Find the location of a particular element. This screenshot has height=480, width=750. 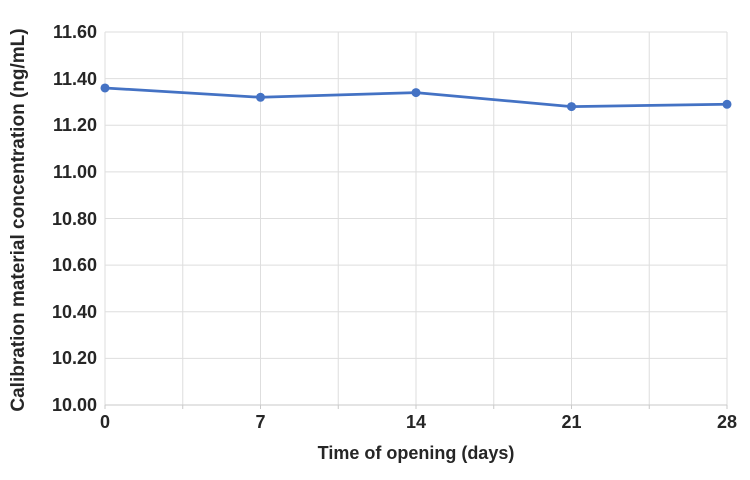

y-tick-label: 11.20 is located at coordinates (74, 125).